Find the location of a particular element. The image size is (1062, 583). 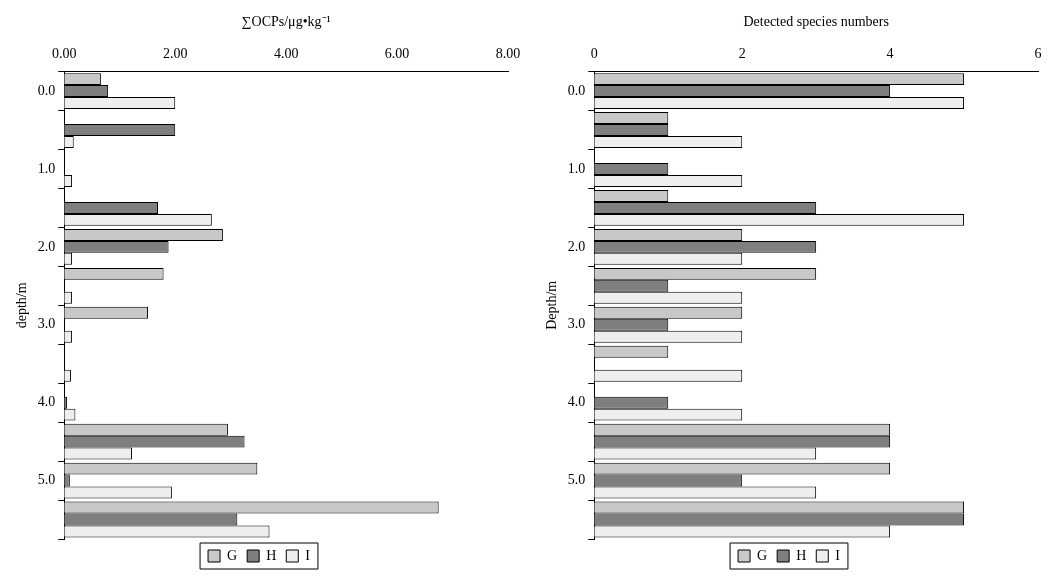

x-tick-label: 8.00 is located at coordinates (508, 53).